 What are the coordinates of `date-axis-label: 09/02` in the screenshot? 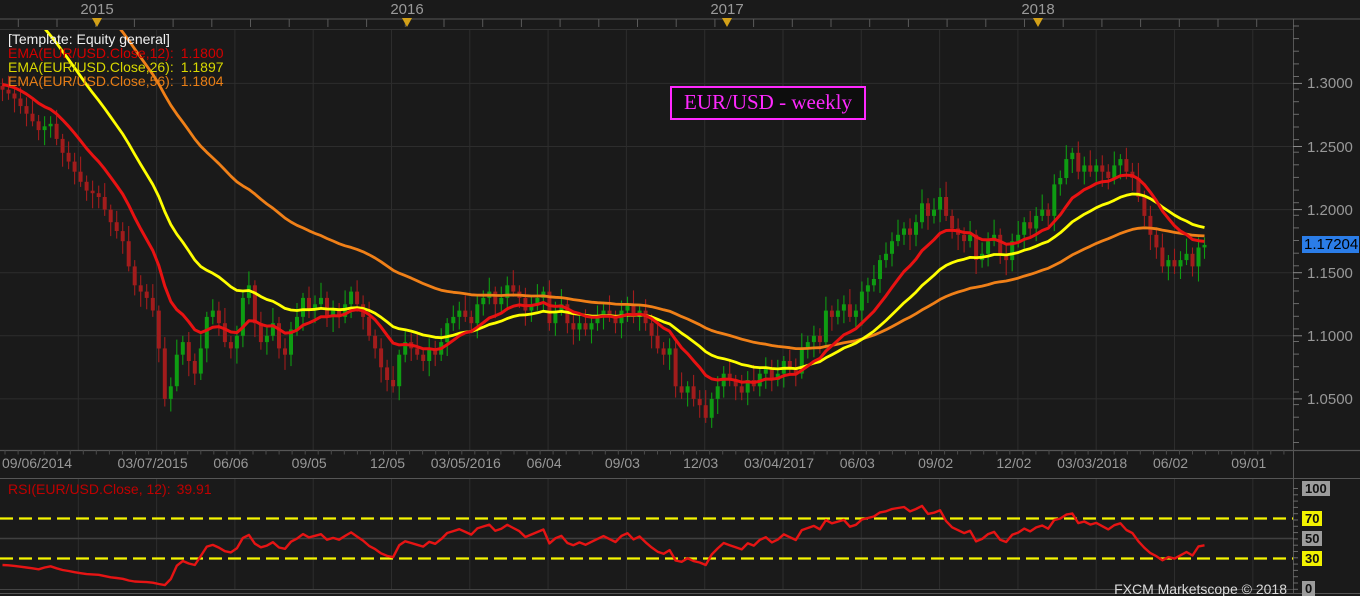 It's located at (936, 463).